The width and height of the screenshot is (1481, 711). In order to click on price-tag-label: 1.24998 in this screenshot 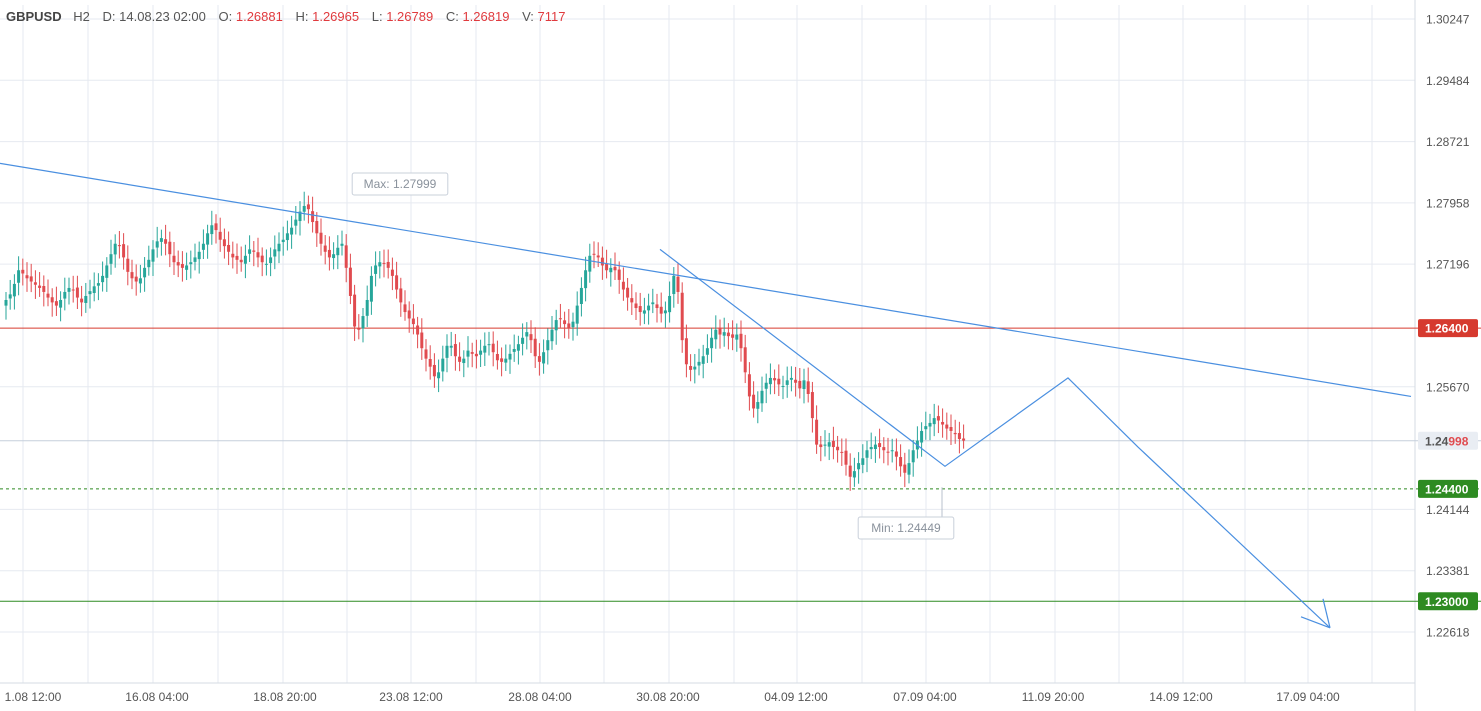, I will do `click(1447, 441)`.